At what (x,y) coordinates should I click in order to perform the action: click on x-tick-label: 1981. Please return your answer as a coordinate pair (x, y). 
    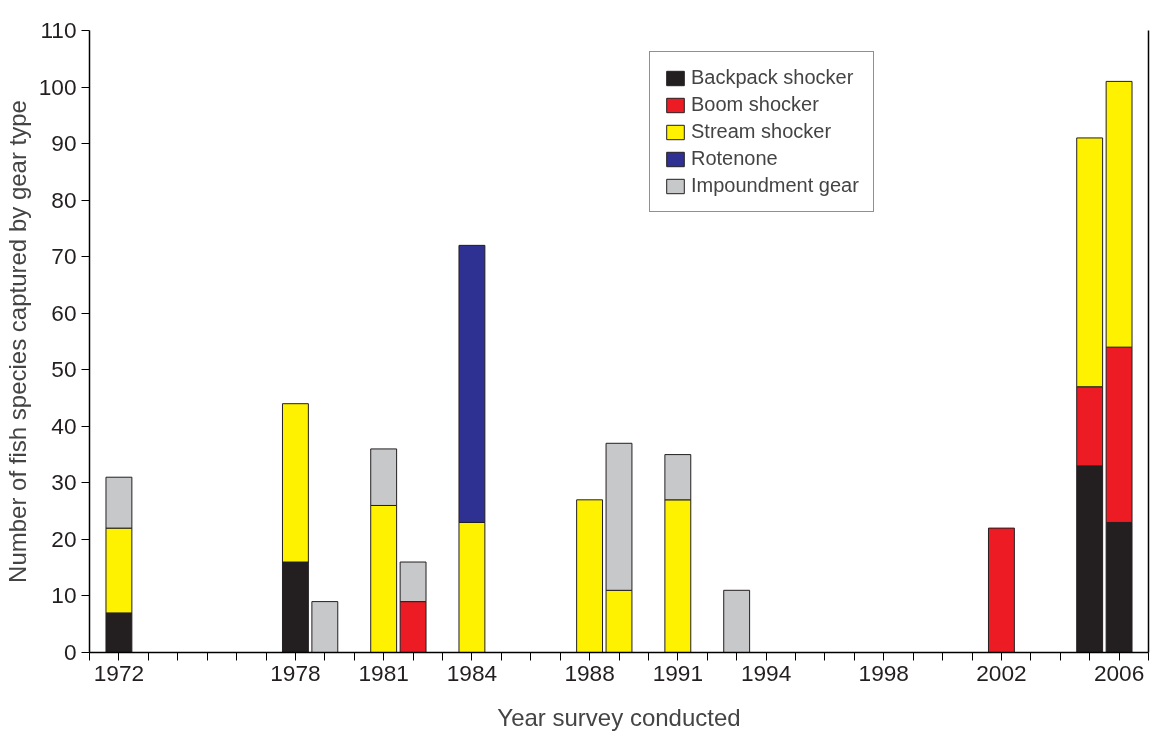
    Looking at the image, I should click on (383, 672).